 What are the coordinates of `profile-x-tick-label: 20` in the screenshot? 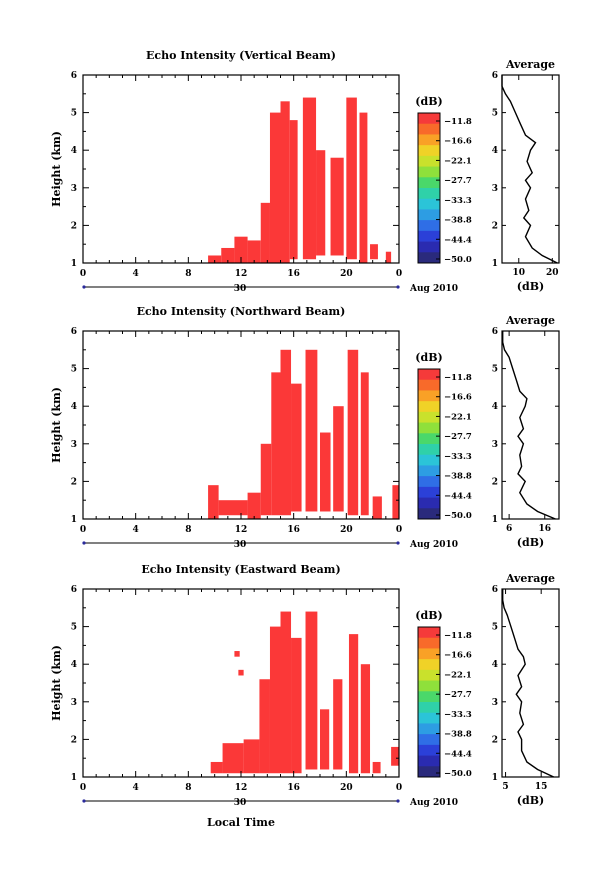 It's located at (552, 273).